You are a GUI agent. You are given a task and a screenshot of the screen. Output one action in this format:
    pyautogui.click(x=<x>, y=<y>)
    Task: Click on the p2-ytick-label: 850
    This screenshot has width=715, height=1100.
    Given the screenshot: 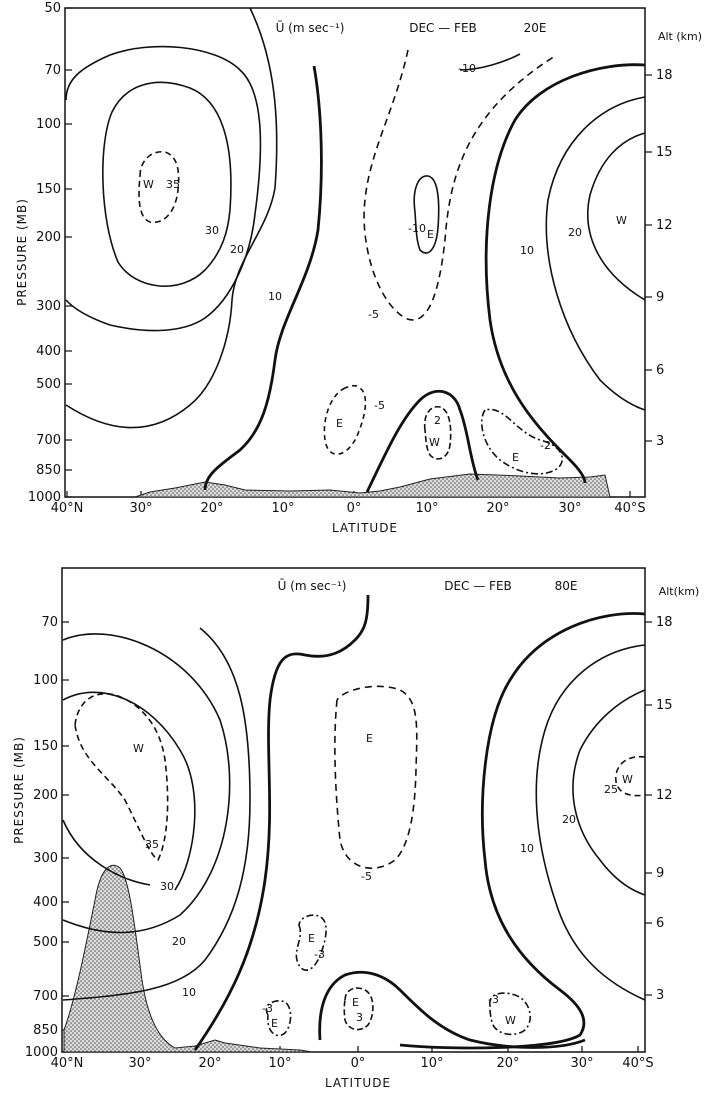 What is the action you would take?
    pyautogui.click(x=45, y=1030)
    